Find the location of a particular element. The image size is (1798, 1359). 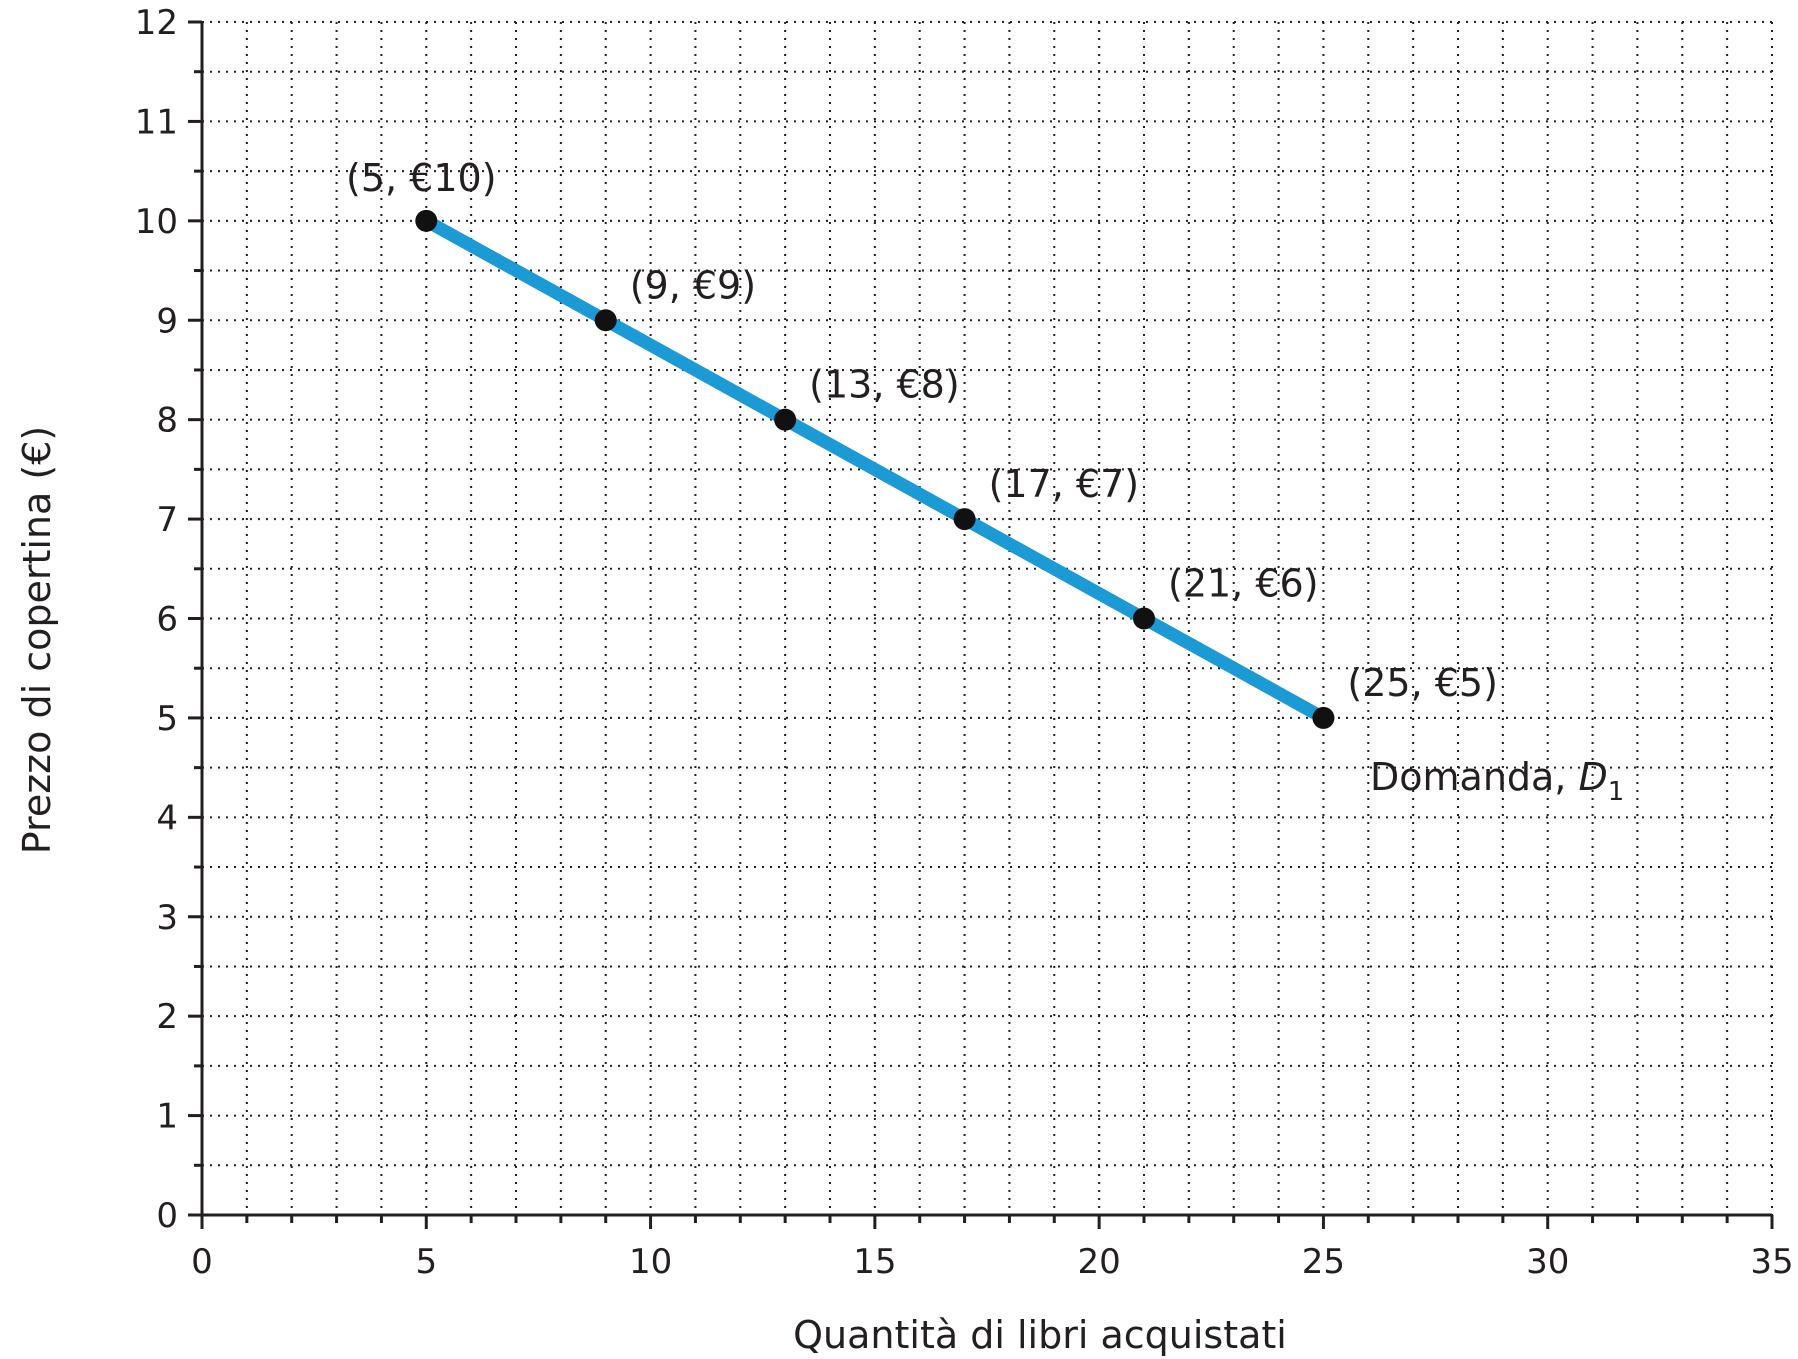

x-tick-label: 35 is located at coordinates (1771, 1262).